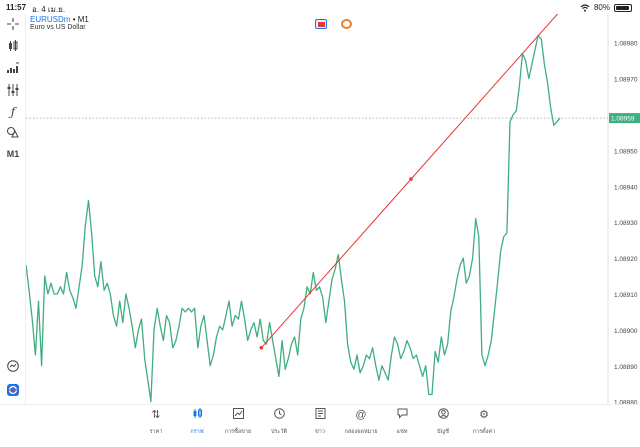 The image size is (640, 447). What do you see at coordinates (320, 7) in the screenshot?
I see `status-bar: 11:57 อ. 4 เม.ย. 80%` at bounding box center [320, 7].